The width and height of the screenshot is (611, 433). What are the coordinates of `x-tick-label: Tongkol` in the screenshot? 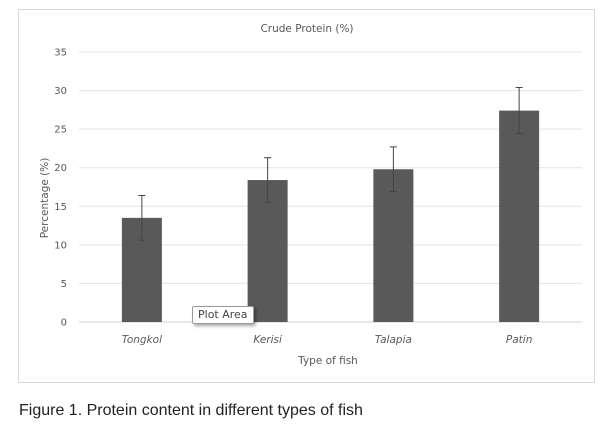 It's located at (142, 340).